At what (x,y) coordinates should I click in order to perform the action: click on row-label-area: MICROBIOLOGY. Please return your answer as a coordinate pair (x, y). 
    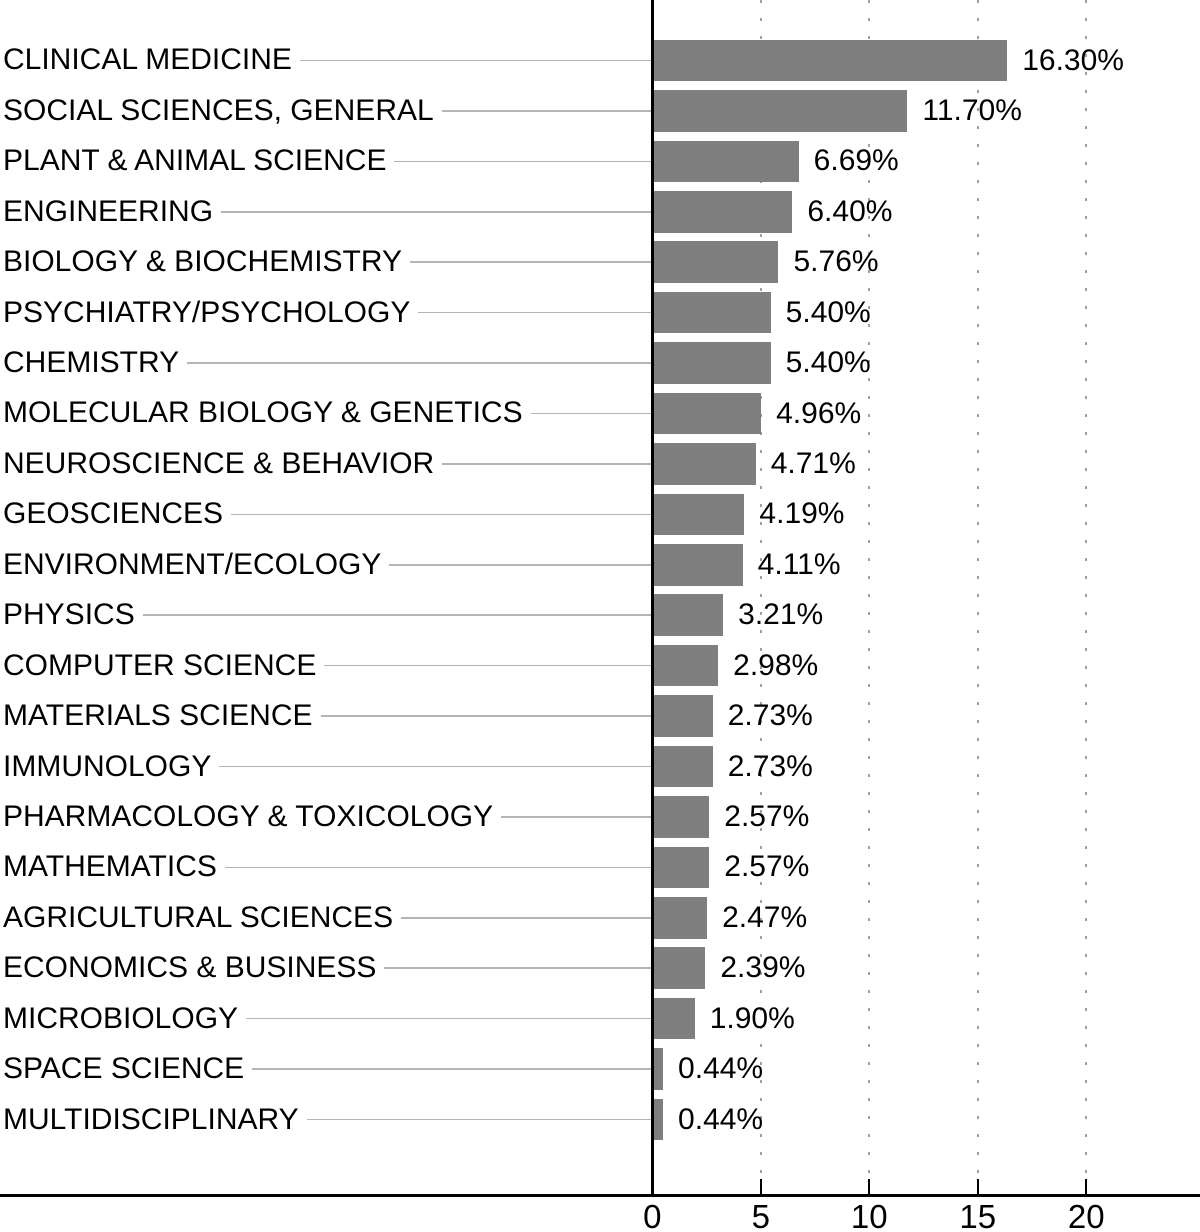
    Looking at the image, I should click on (325, 1018).